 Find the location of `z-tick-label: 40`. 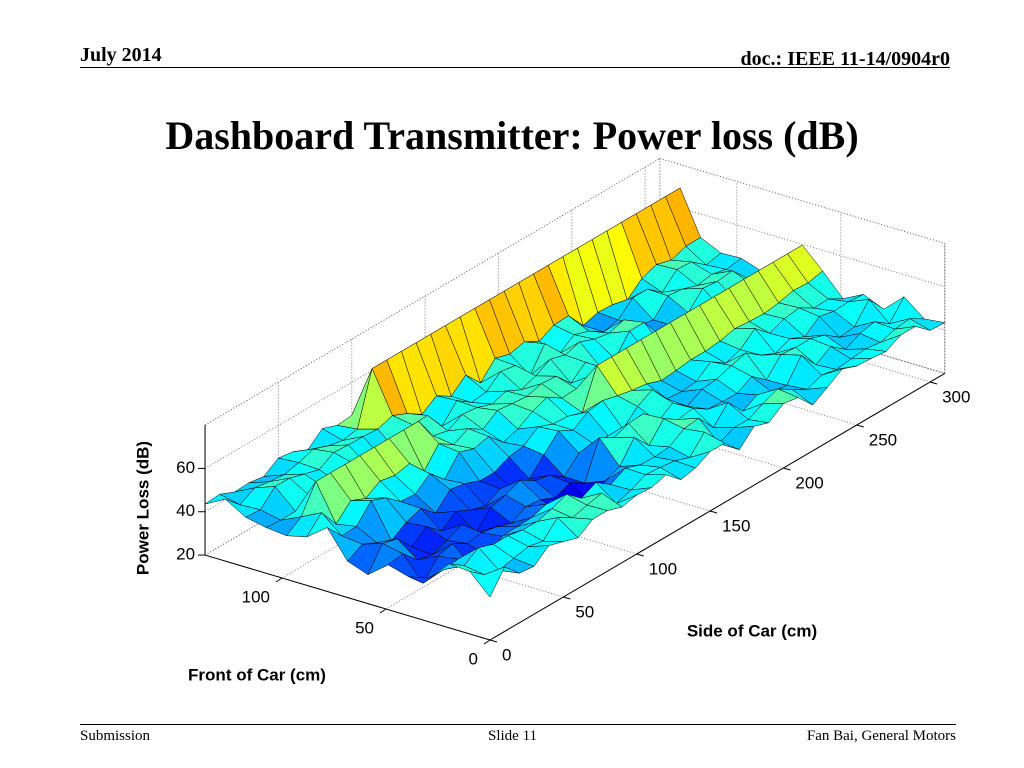

z-tick-label: 40 is located at coordinates (185, 510).